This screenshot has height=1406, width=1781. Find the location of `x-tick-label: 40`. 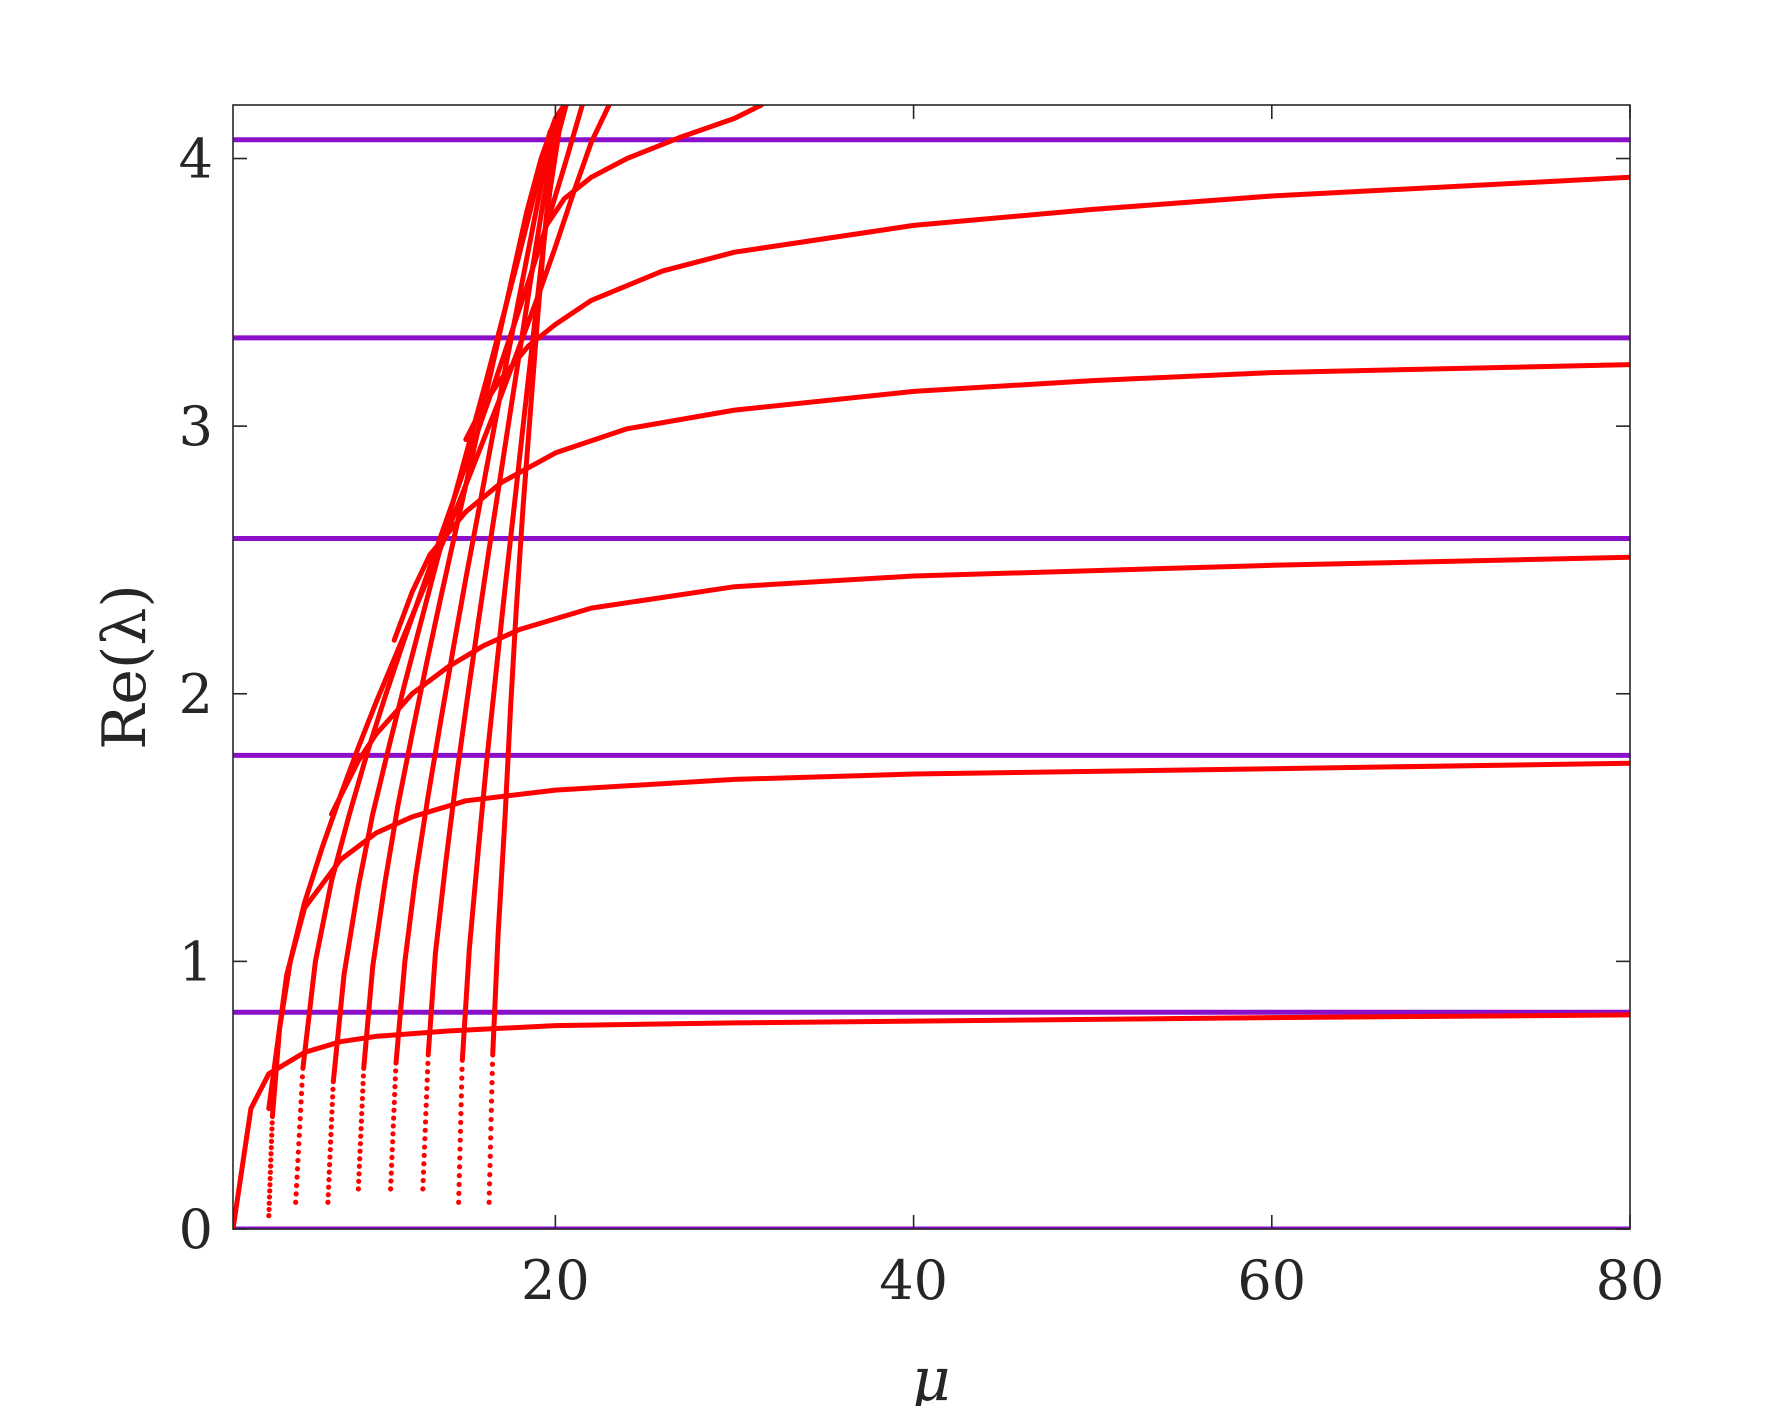

x-tick-label: 40 is located at coordinates (913, 1280).